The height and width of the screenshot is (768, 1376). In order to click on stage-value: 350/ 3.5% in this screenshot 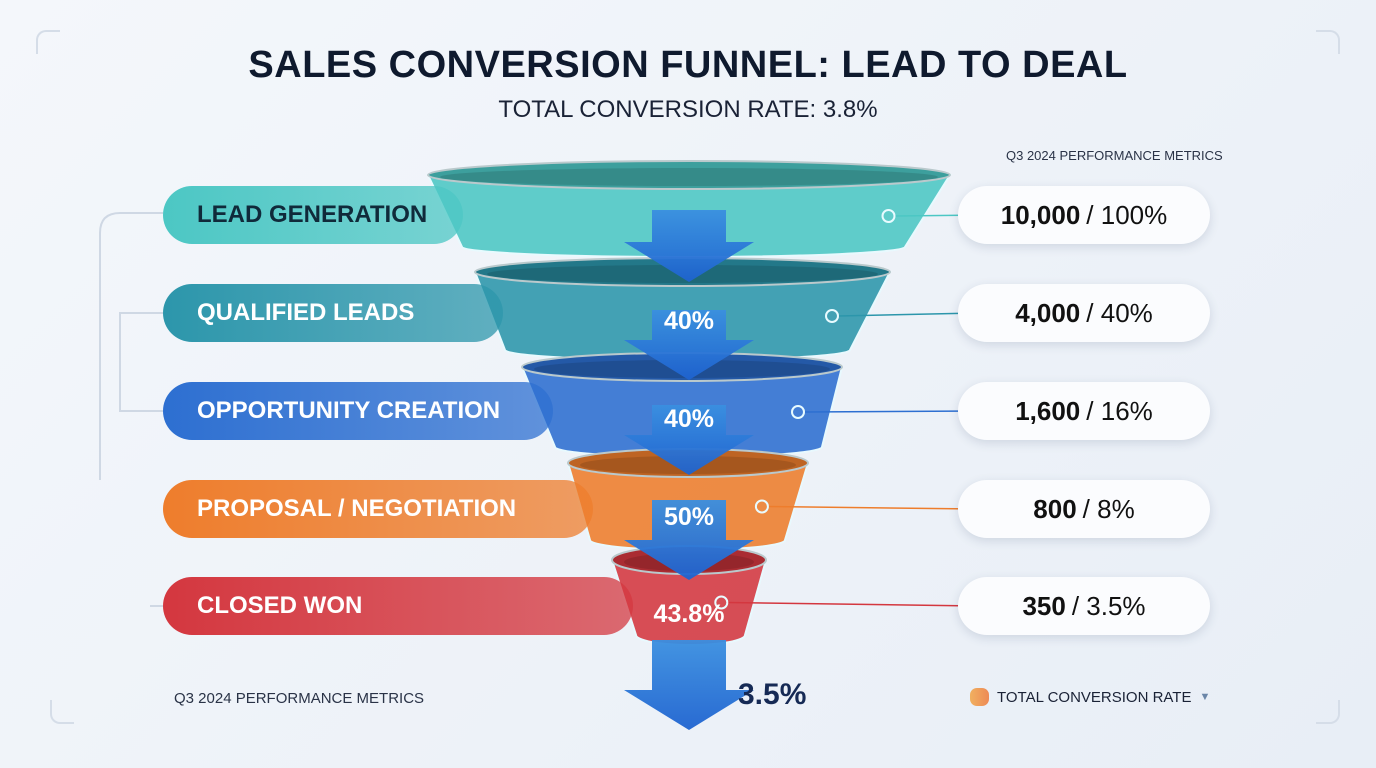, I will do `click(1084, 606)`.